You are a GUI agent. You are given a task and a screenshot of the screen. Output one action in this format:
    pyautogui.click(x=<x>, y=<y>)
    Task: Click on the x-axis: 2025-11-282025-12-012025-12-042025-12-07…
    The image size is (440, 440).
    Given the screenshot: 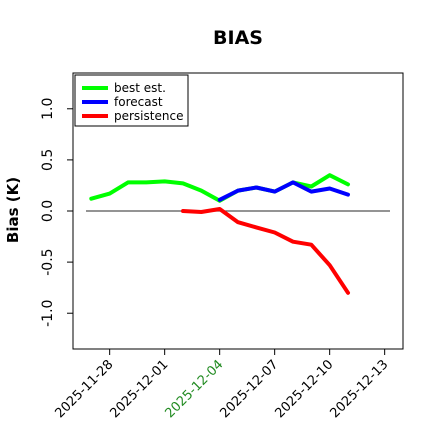 What is the action you would take?
    pyautogui.click(x=221, y=385)
    